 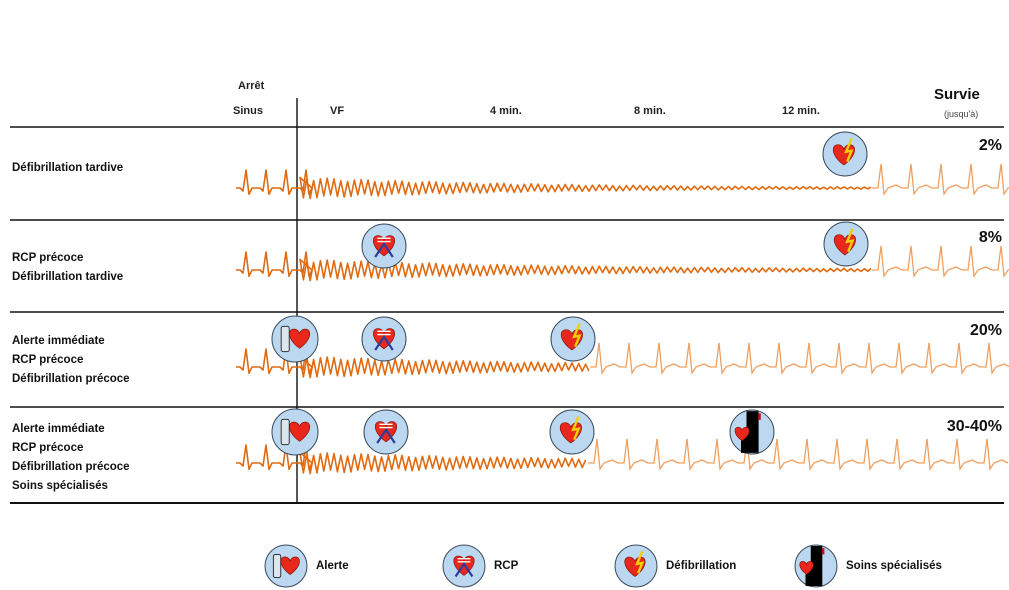 I want to click on row-label-2: RCP précoce Défibrillation tardive, so click(x=67, y=268).